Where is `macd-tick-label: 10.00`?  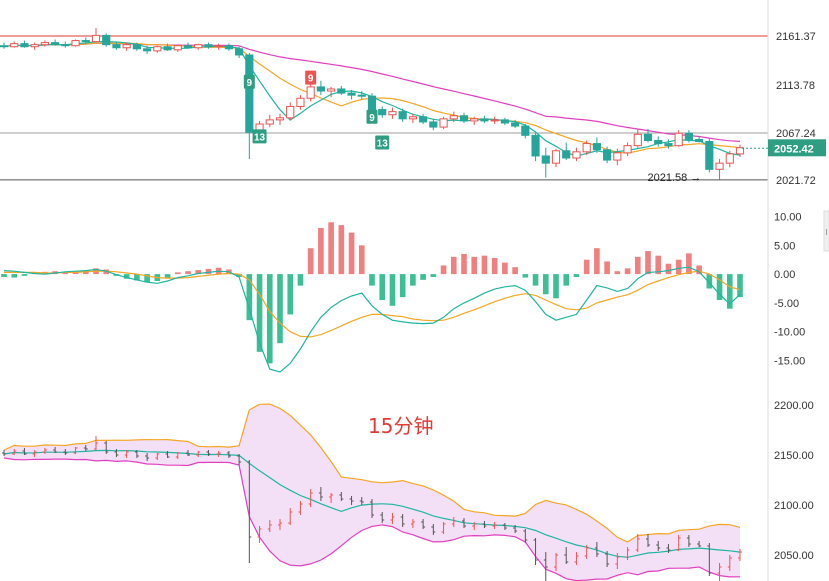 macd-tick-label: 10.00 is located at coordinates (788, 218).